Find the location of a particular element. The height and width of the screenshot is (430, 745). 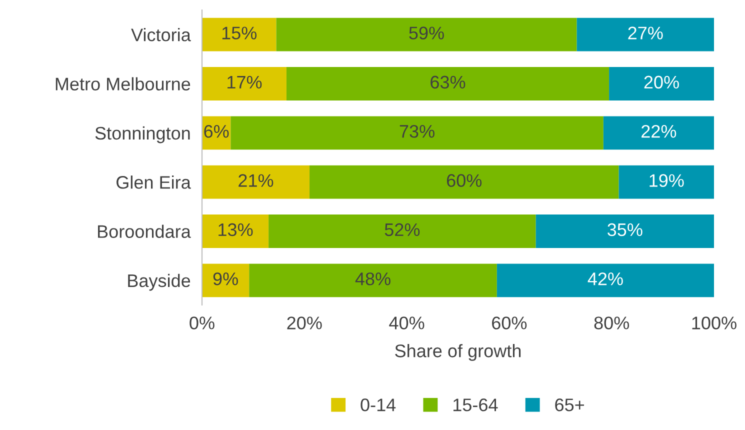

data-label: 59% is located at coordinates (426, 33).